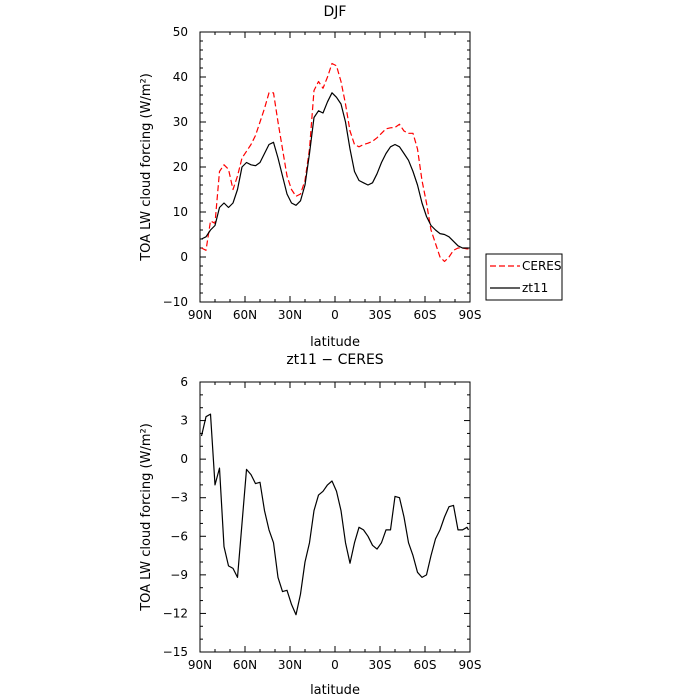  Describe the element at coordinates (180, 77) in the screenshot. I see `y-tick-label: 40` at that location.